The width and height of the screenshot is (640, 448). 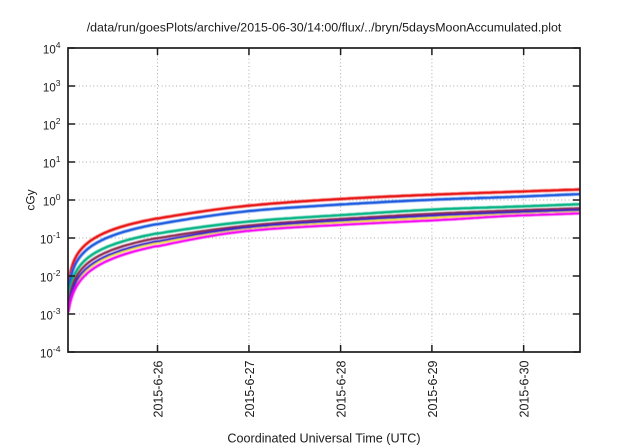 What do you see at coordinates (525, 388) in the screenshot?
I see `svg-text: 2015-6-30` at bounding box center [525, 388].